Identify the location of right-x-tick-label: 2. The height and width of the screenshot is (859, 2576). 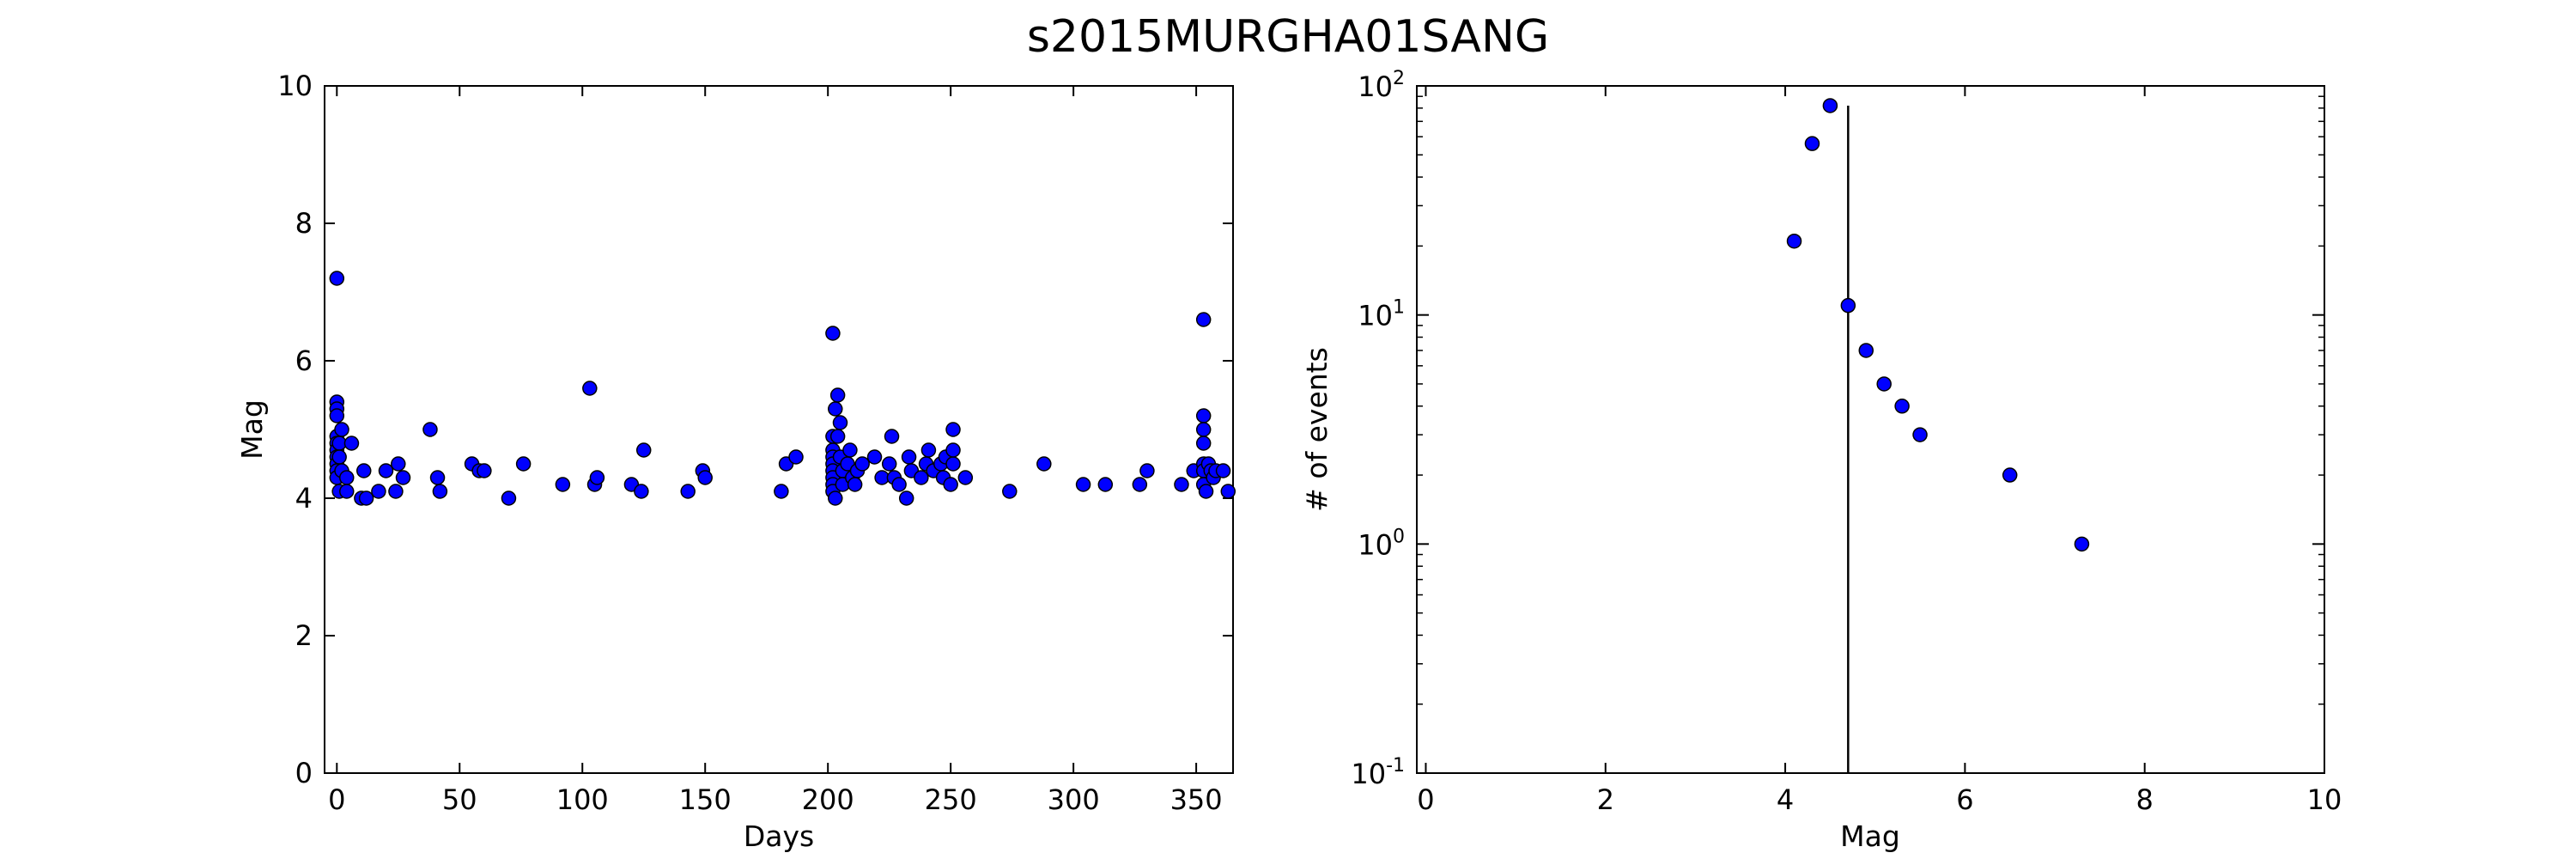
(1605, 799).